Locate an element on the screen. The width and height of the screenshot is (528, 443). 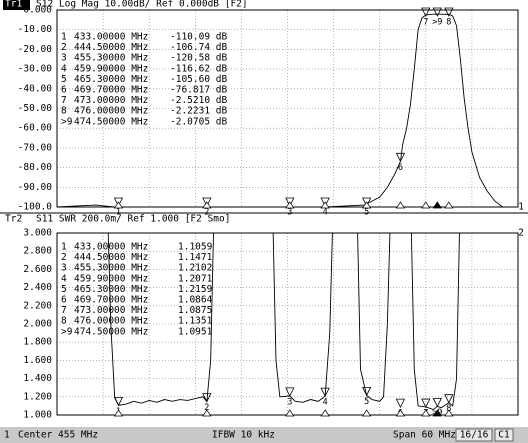
marker-value: -116.62 dB is located at coordinates (198, 68).